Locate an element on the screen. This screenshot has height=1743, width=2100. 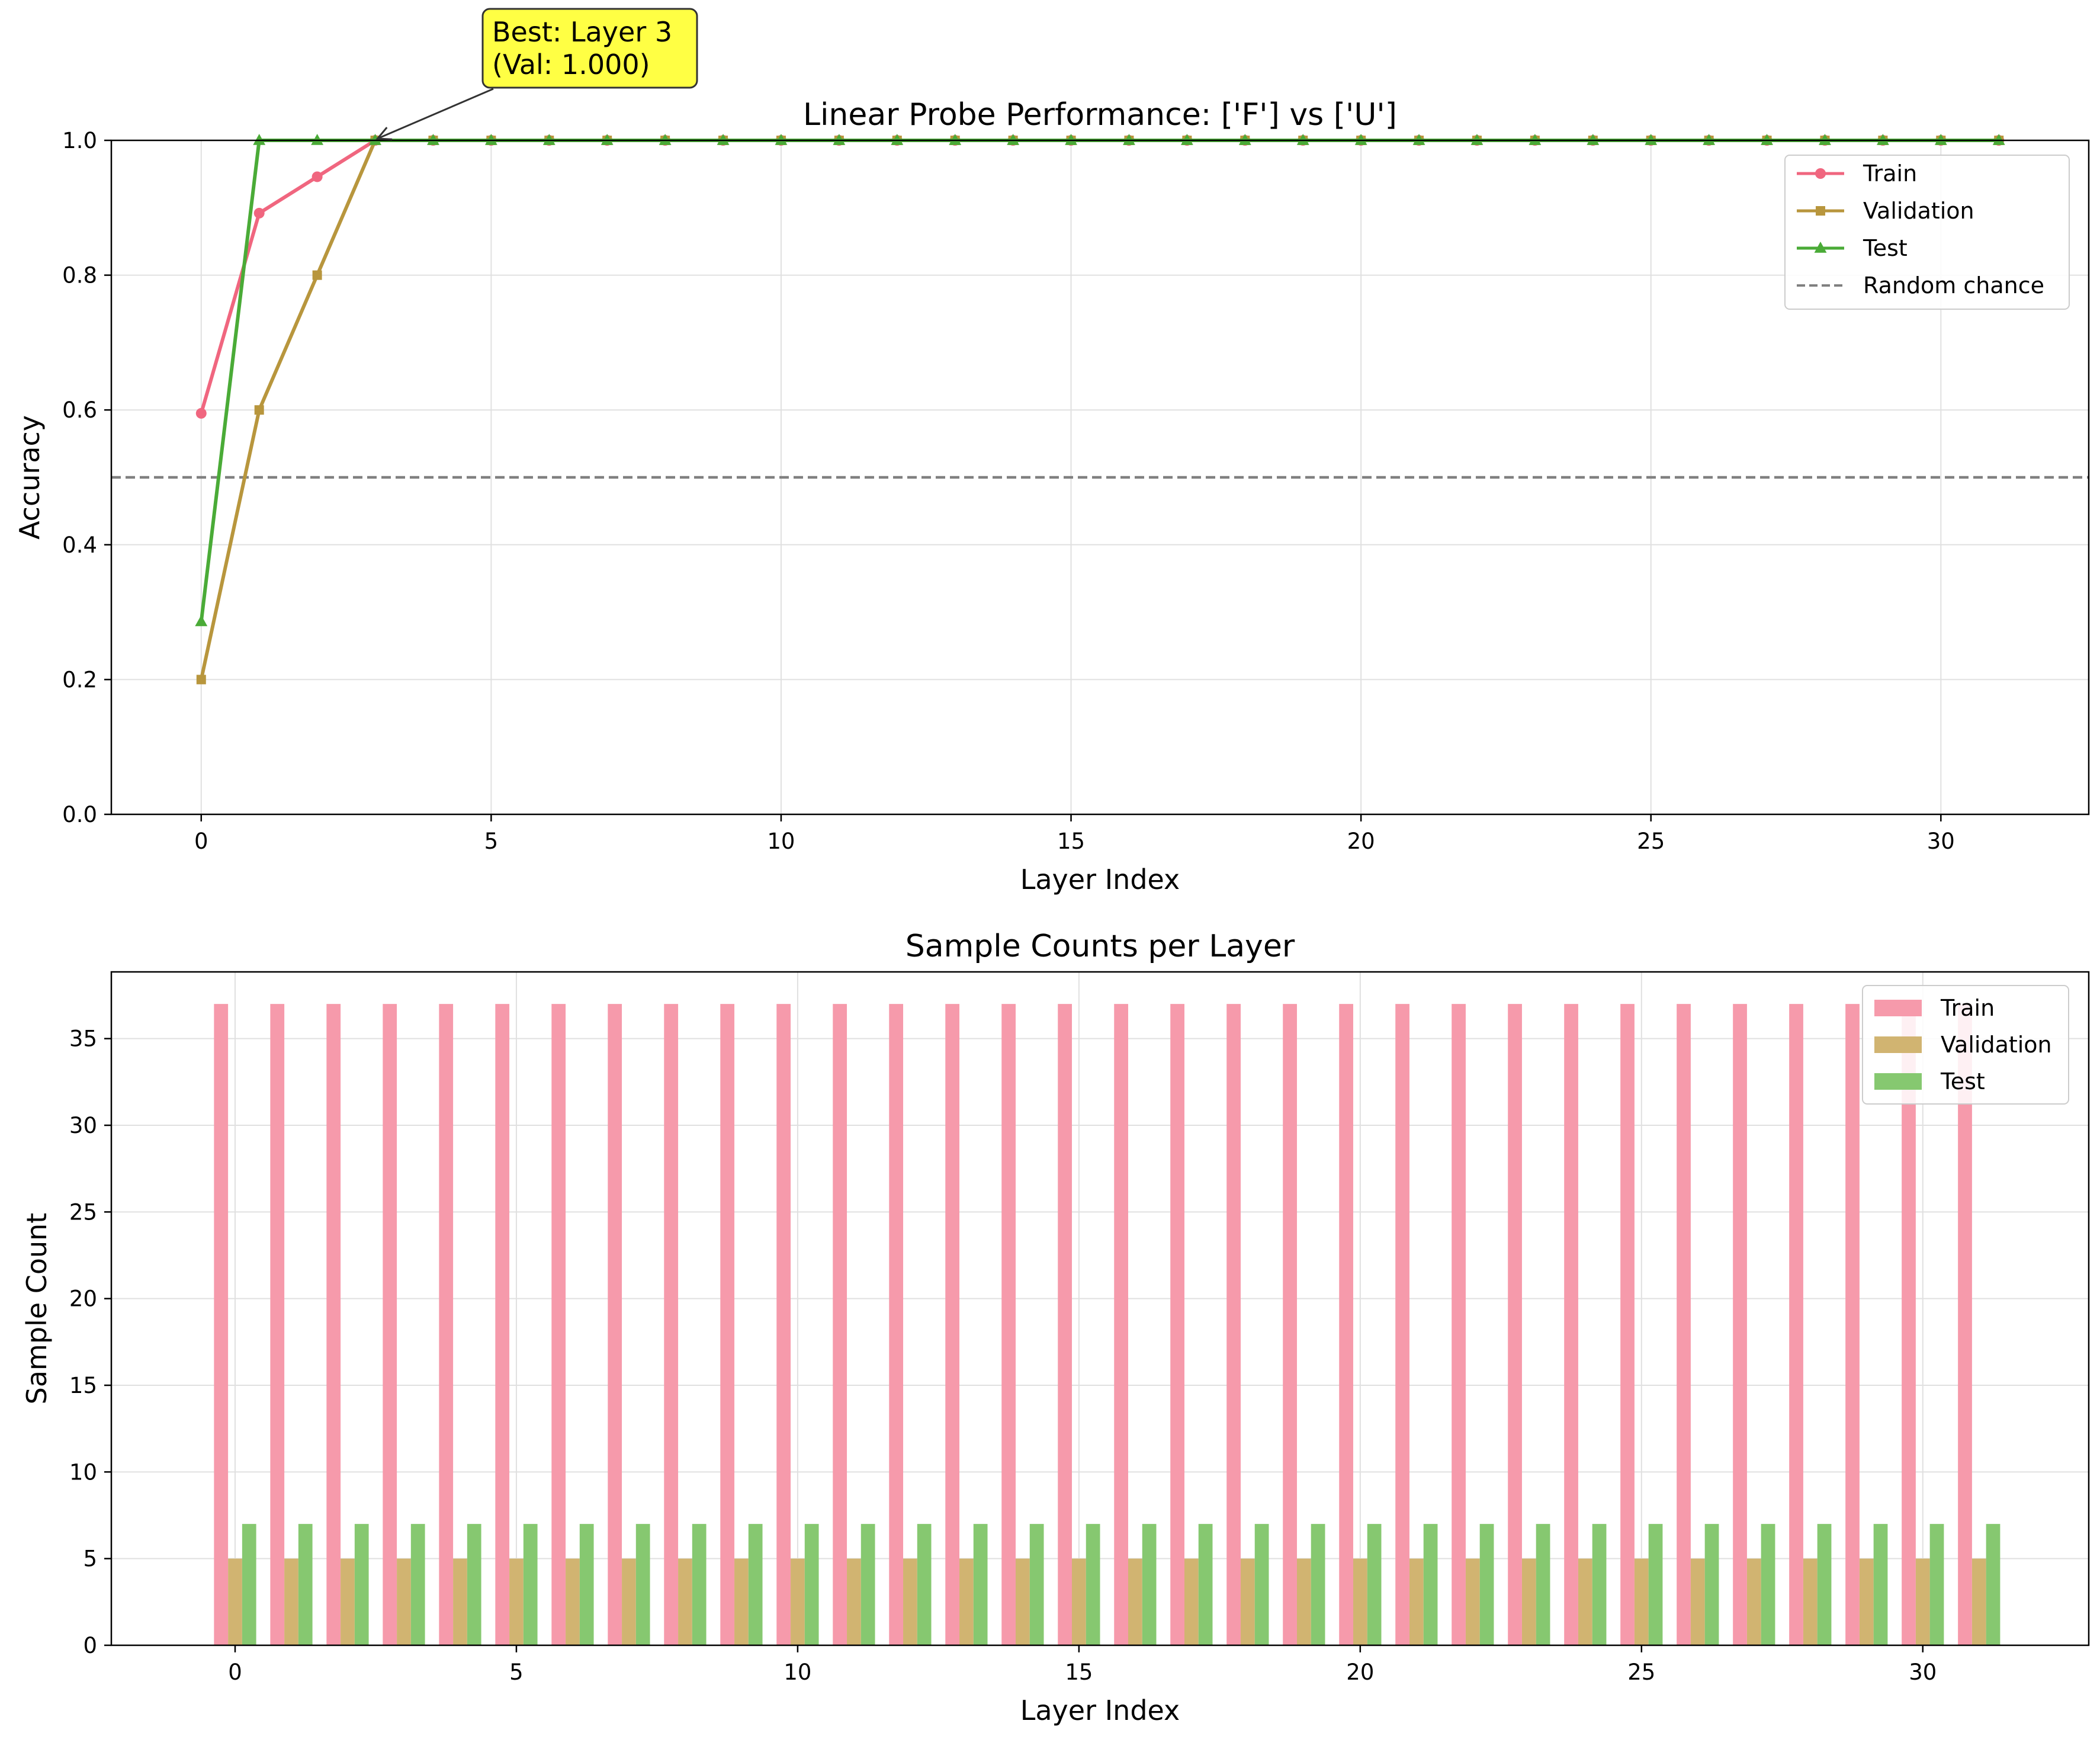
bar-legend-test-patch is located at coordinates (1898, 1081).